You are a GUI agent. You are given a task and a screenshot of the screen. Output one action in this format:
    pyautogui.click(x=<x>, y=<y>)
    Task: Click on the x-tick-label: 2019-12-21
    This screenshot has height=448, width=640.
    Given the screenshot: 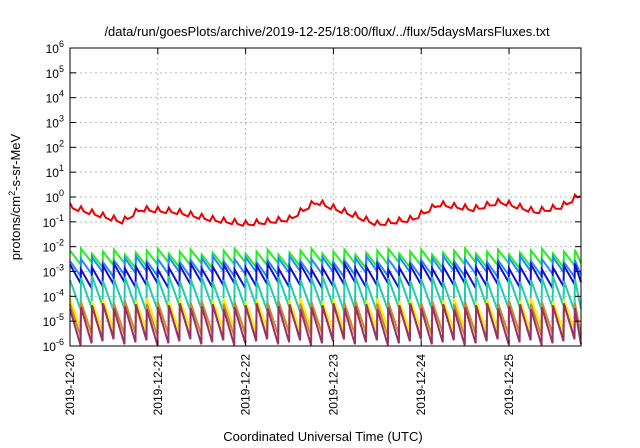 What is the action you would take?
    pyautogui.click(x=158, y=385)
    